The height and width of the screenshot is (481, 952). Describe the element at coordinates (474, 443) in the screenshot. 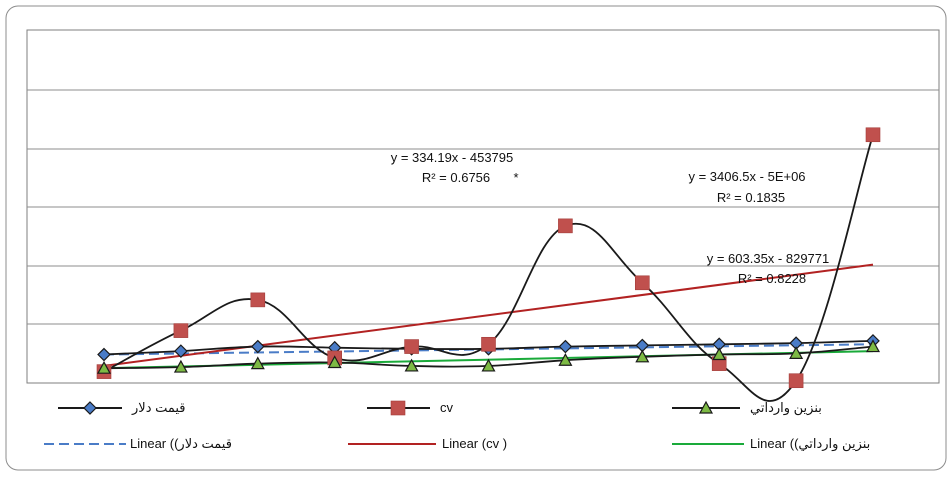

I see `legend-label-5: Linear (cv )` at that location.